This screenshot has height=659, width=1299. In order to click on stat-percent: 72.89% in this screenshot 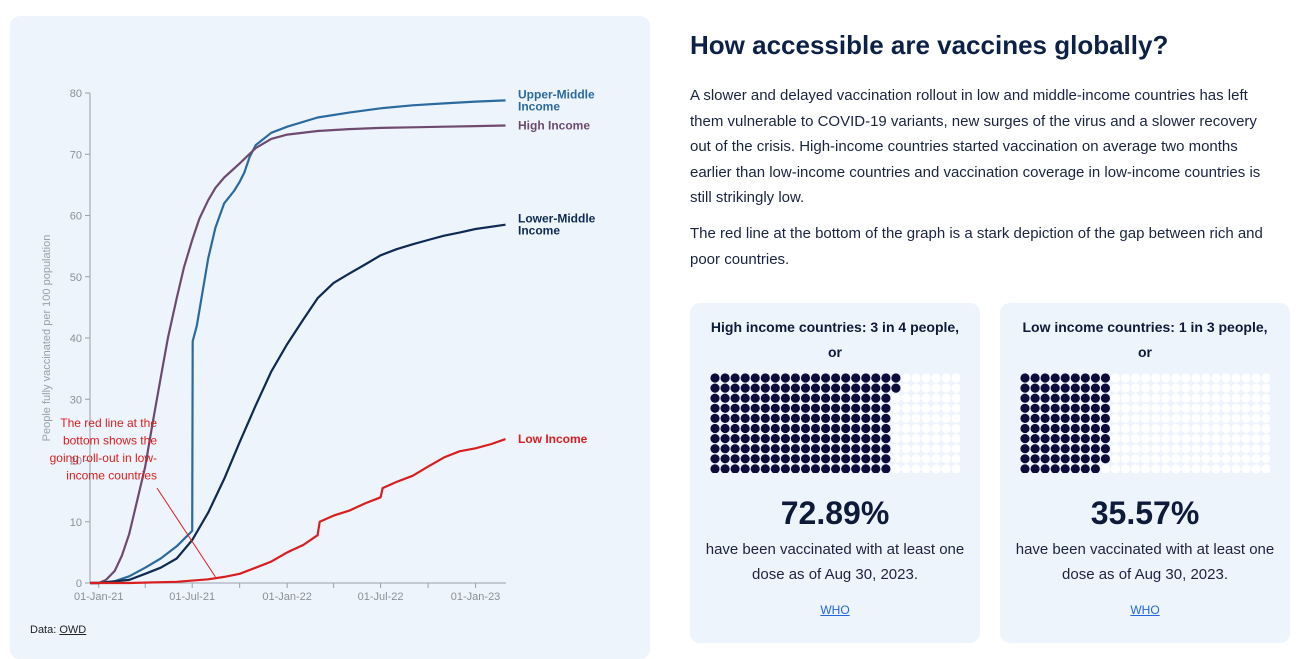, I will do `click(835, 513)`.